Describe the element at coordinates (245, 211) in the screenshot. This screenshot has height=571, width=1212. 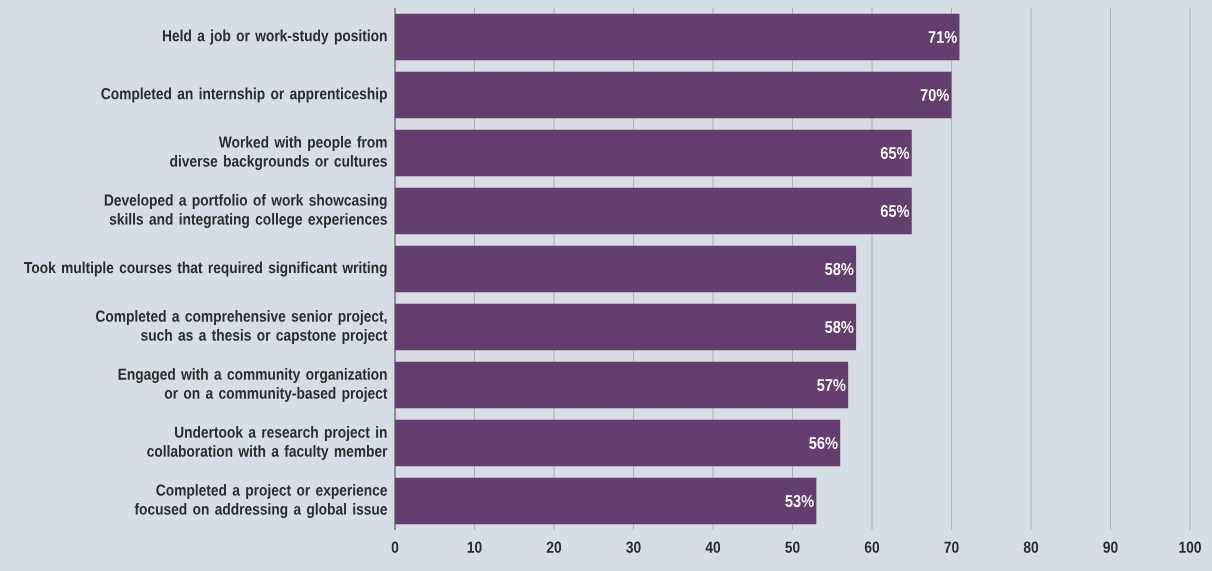
I see `y-tick-label: Developed a portfolio of work showcasing skills and integrating college experiences` at that location.